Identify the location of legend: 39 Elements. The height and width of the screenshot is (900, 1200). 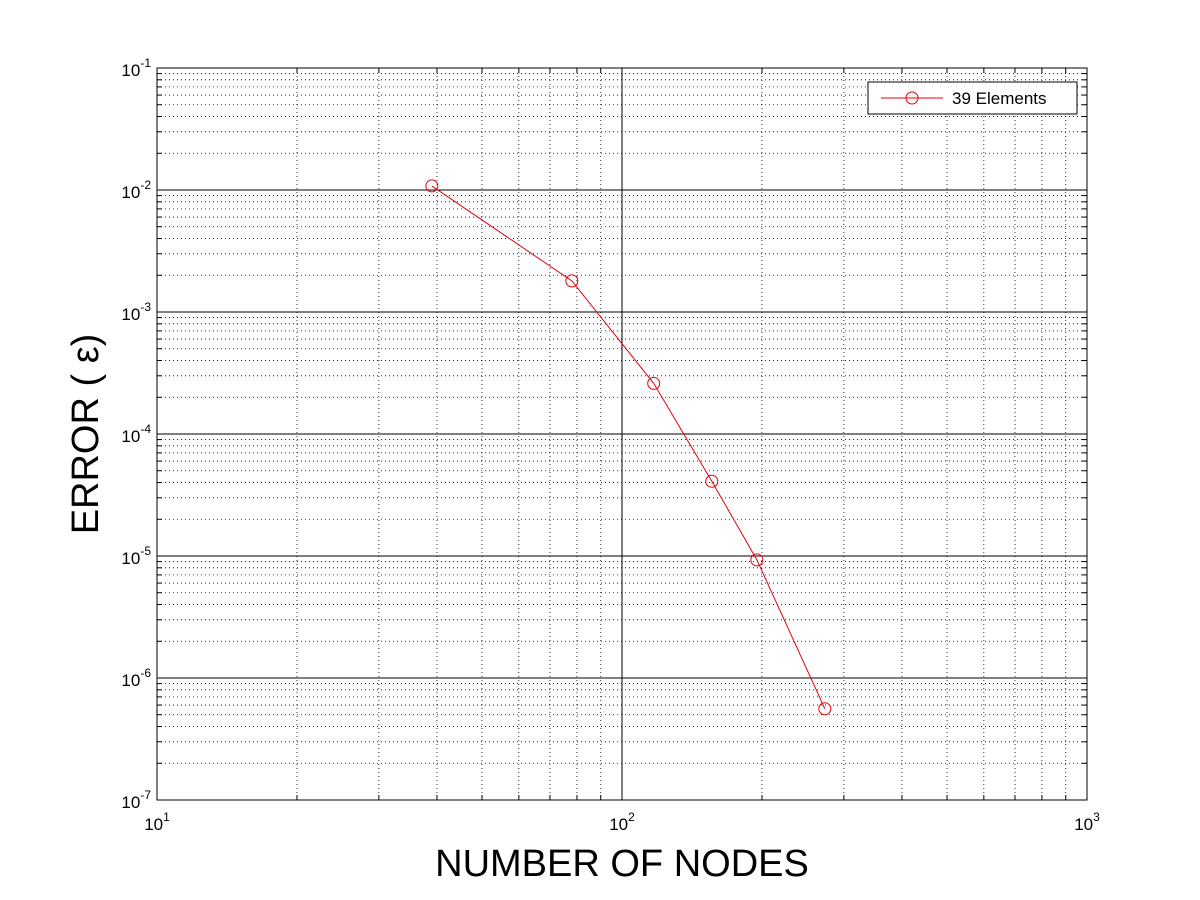
(972, 98).